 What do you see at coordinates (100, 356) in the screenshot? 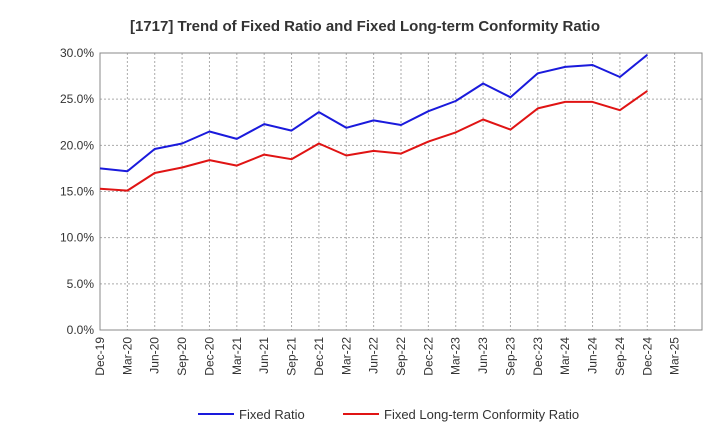
I see `x-tick-label: Dec-19` at bounding box center [100, 356].